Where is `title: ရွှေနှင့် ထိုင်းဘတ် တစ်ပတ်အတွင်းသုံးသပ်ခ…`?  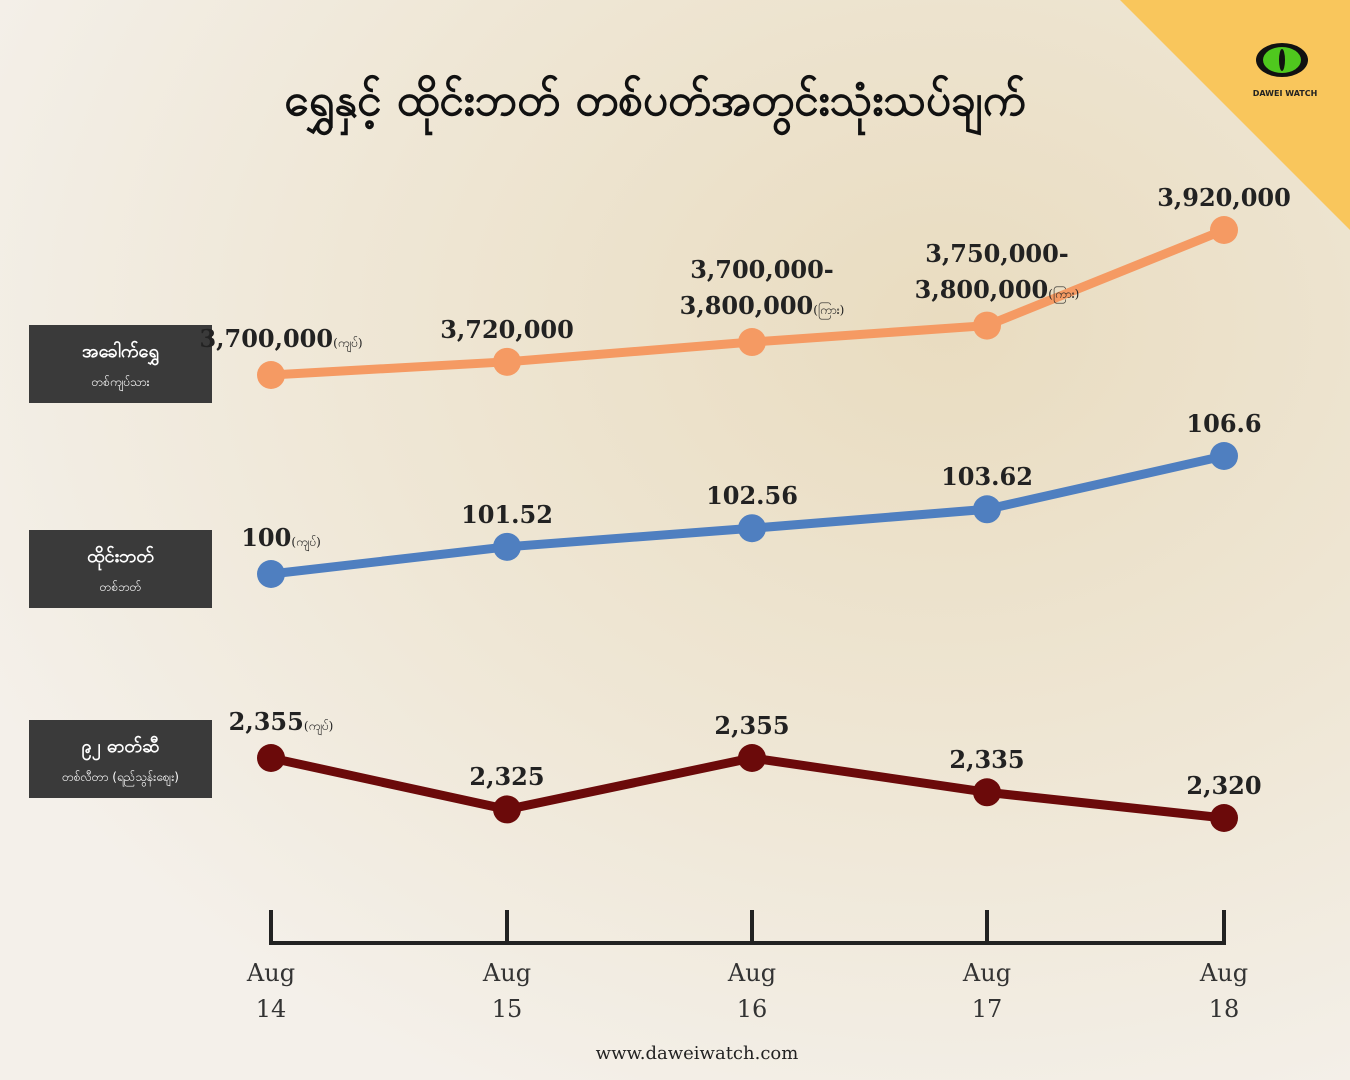
title: ရွှေနှင့် ထိုင်းဘတ် တစ်ပတ်အတွင်းသုံးသပ်ခ… is located at coordinates (655, 106).